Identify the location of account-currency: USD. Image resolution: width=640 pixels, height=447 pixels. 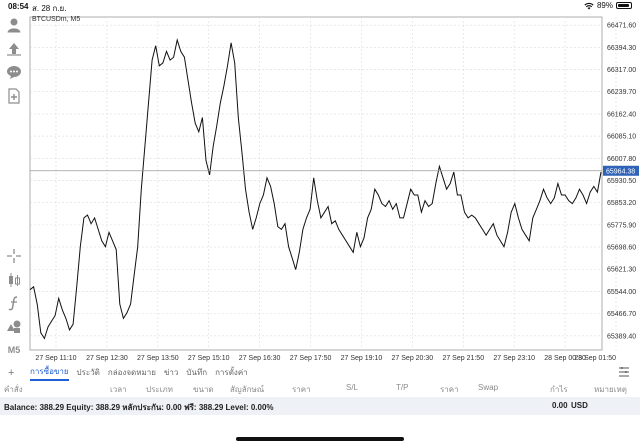
(579, 405).